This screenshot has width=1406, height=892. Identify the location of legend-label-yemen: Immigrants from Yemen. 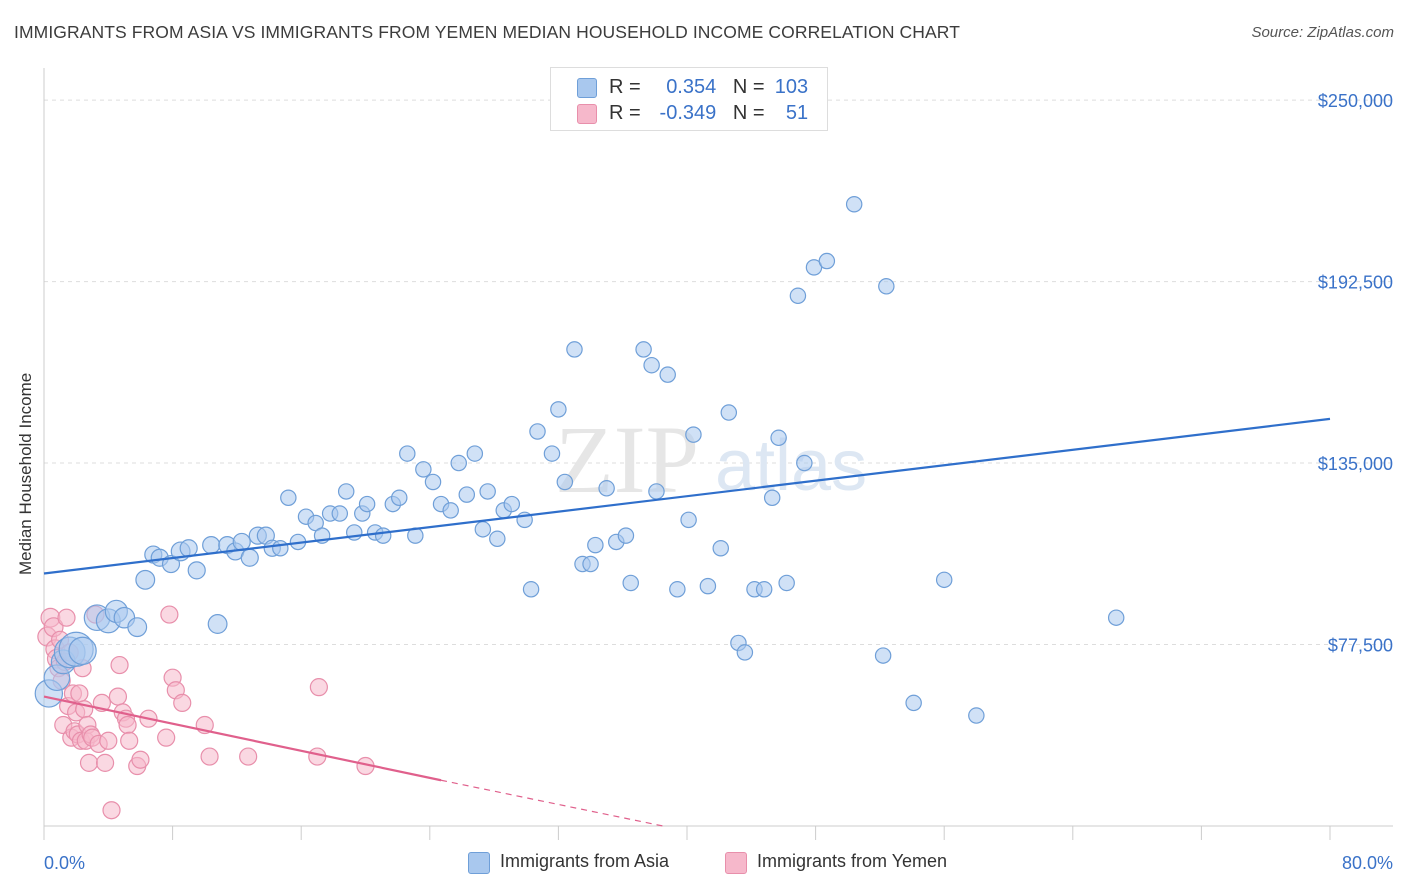
(852, 861).